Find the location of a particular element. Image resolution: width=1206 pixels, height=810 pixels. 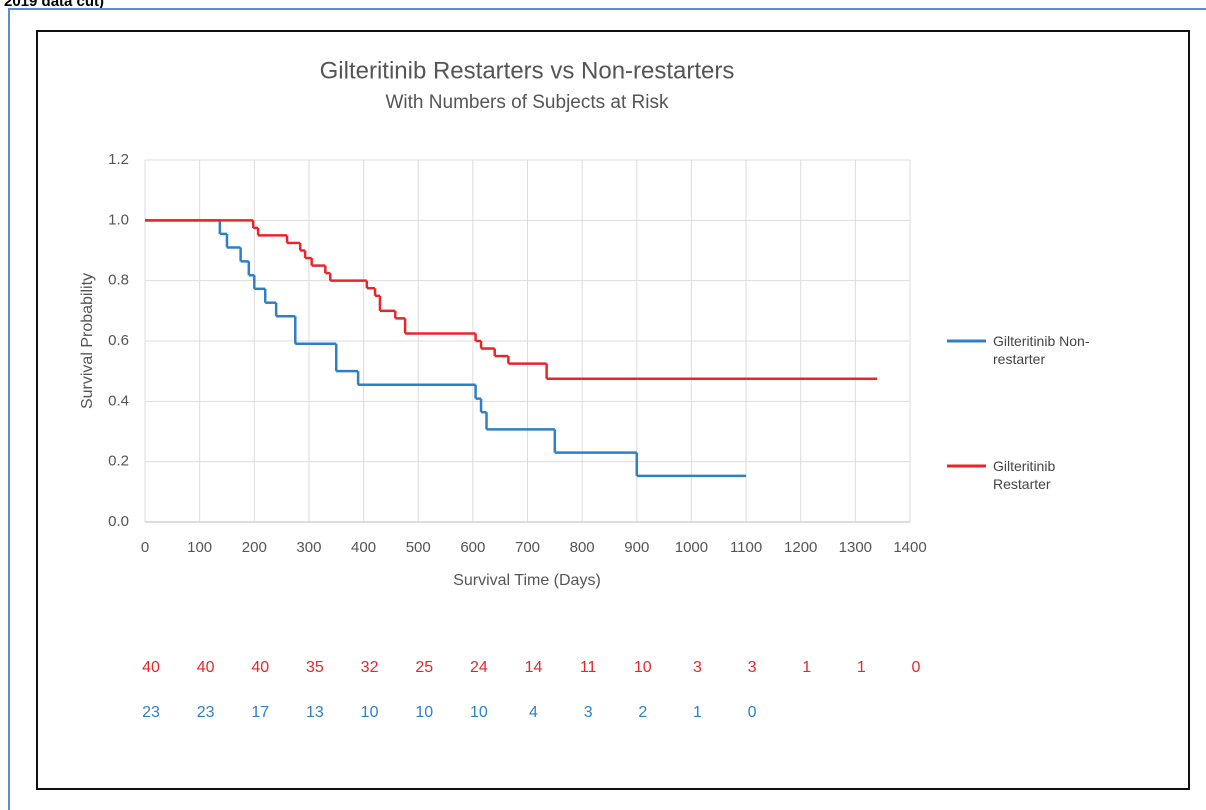

x-tick-label: 600 is located at coordinates (472, 547).